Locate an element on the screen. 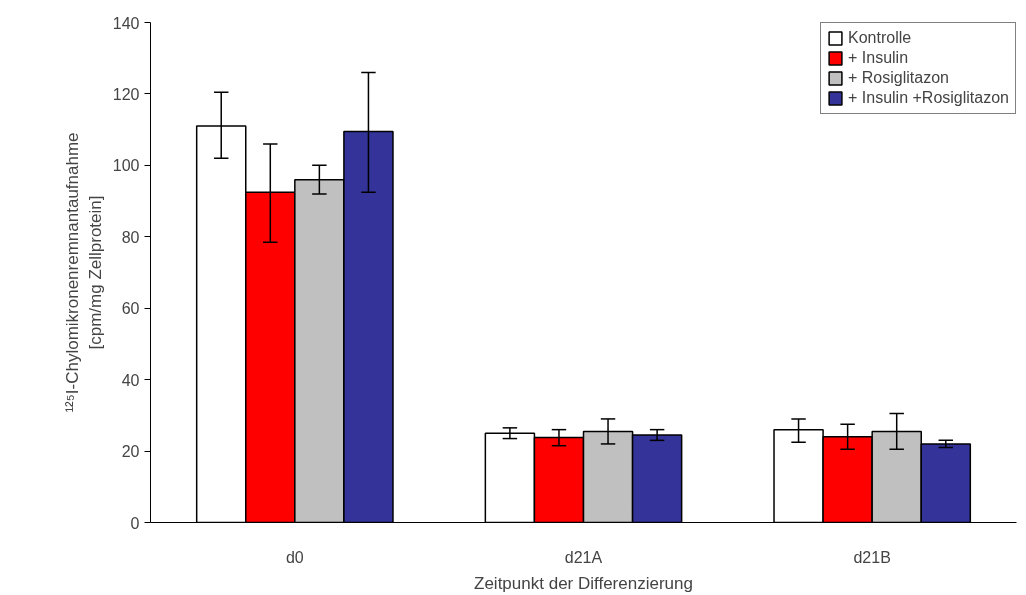  y-axis-title: ¹²⁵I-Chylomikronenremnantaufnahme [cpm/mg Zellprotein] is located at coordinates (84, 272).